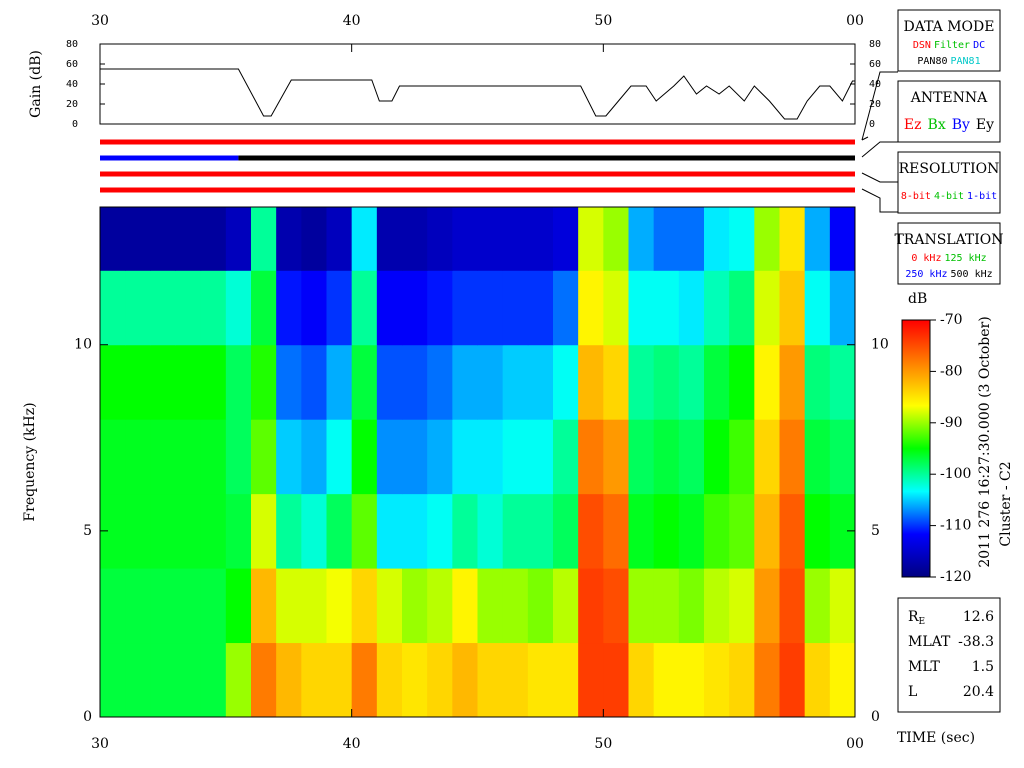 The width and height of the screenshot is (1024, 768). I want to click on panel-item: 250 kHz, so click(926, 274).